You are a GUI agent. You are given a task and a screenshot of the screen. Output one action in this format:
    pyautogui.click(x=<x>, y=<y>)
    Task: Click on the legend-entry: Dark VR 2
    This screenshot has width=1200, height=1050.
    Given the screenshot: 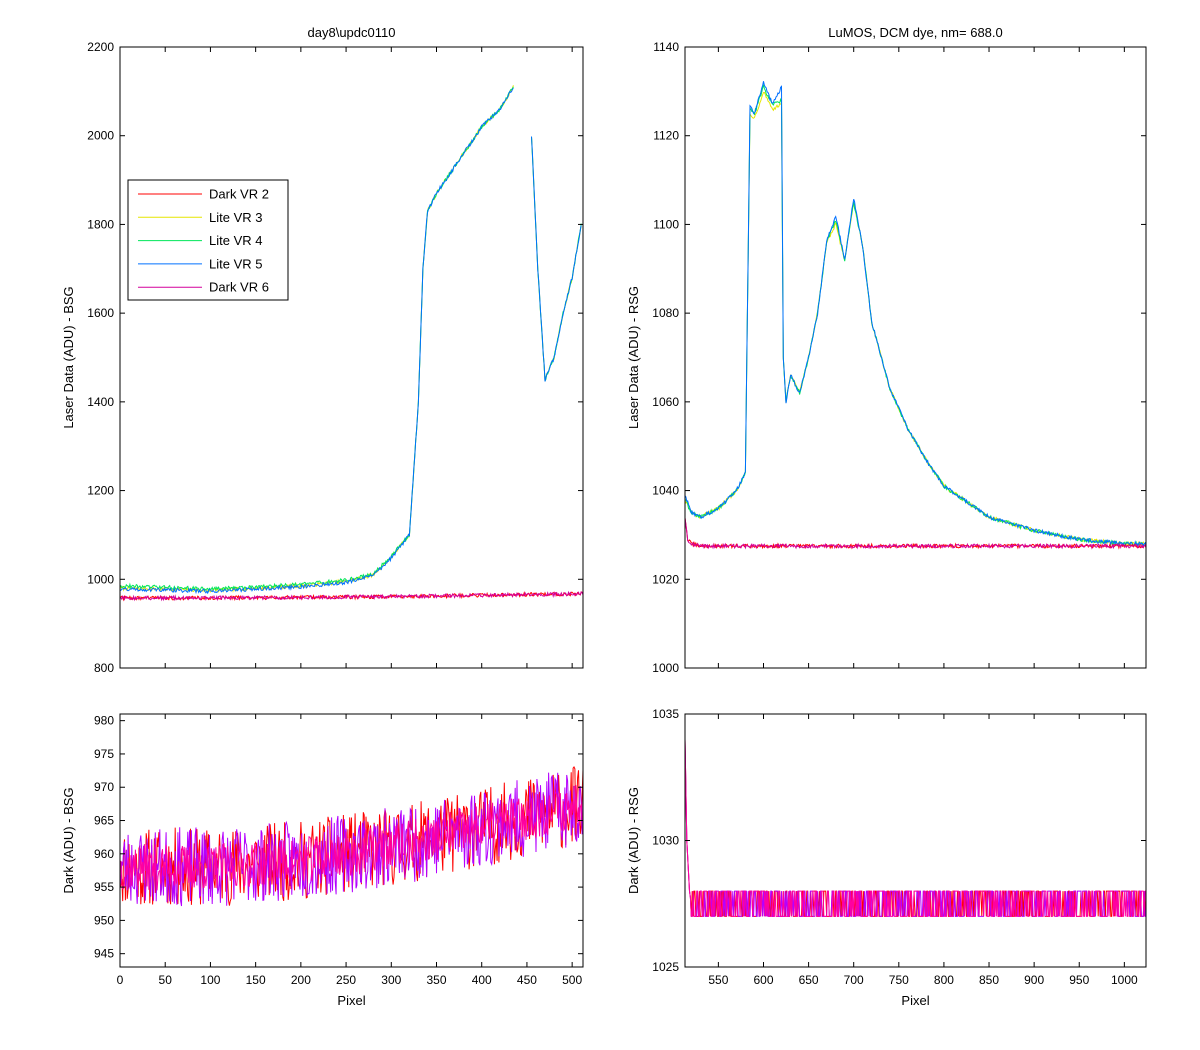 What is the action you would take?
    pyautogui.click(x=203, y=194)
    